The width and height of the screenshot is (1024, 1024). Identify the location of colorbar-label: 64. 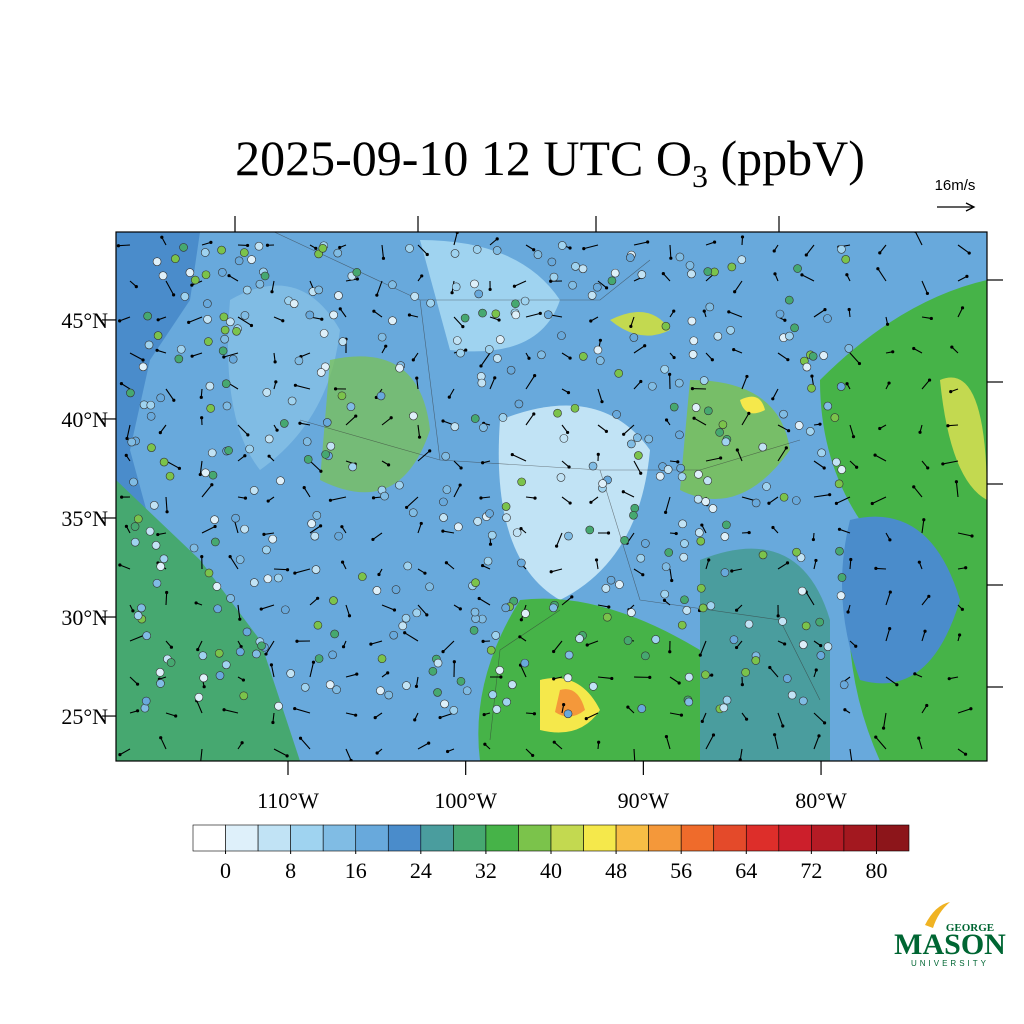
(746, 870).